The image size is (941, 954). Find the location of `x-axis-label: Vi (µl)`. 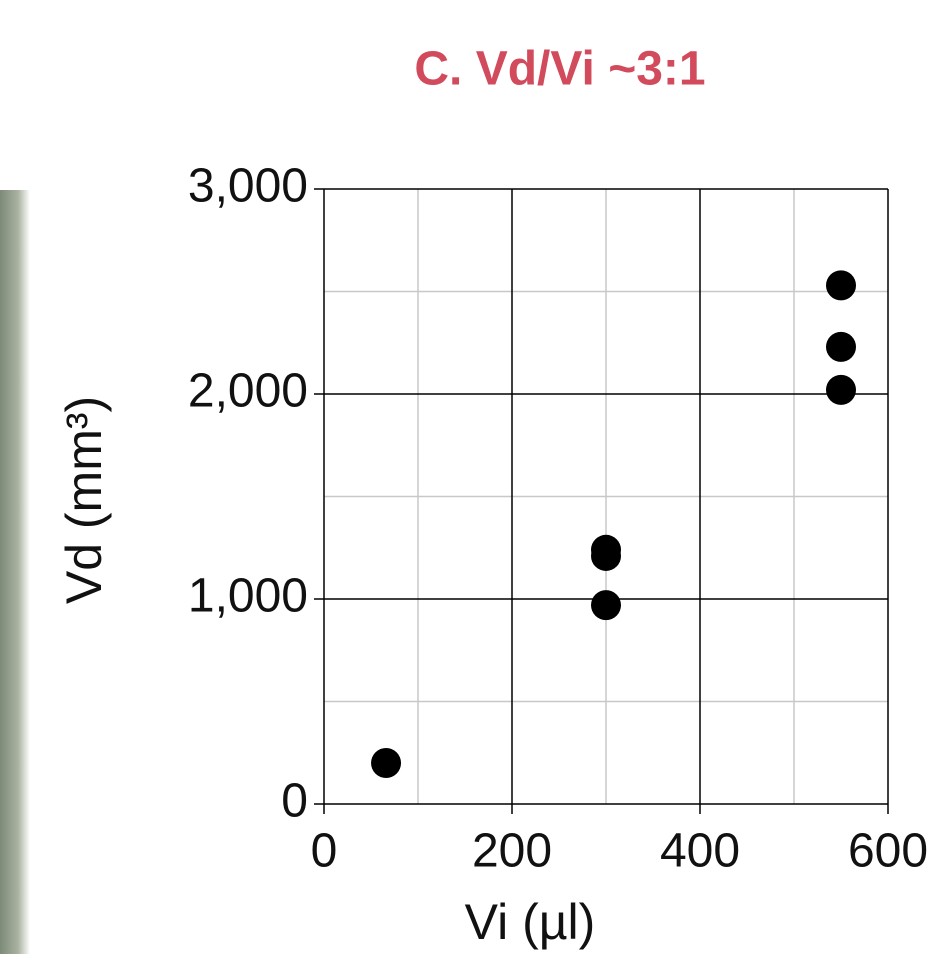

x-axis-label: Vi (µl) is located at coordinates (530, 922).